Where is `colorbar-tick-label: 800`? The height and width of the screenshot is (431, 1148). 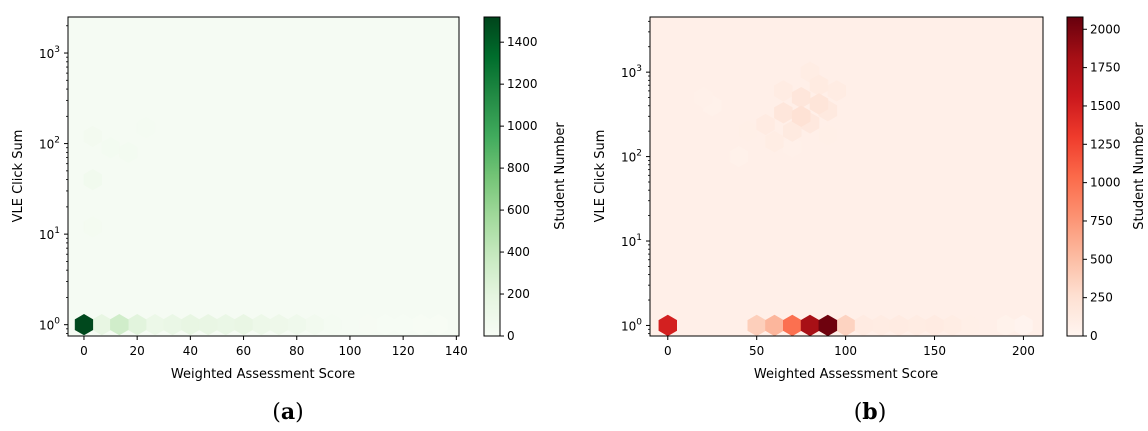 colorbar-tick-label: 800 is located at coordinates (518, 168).